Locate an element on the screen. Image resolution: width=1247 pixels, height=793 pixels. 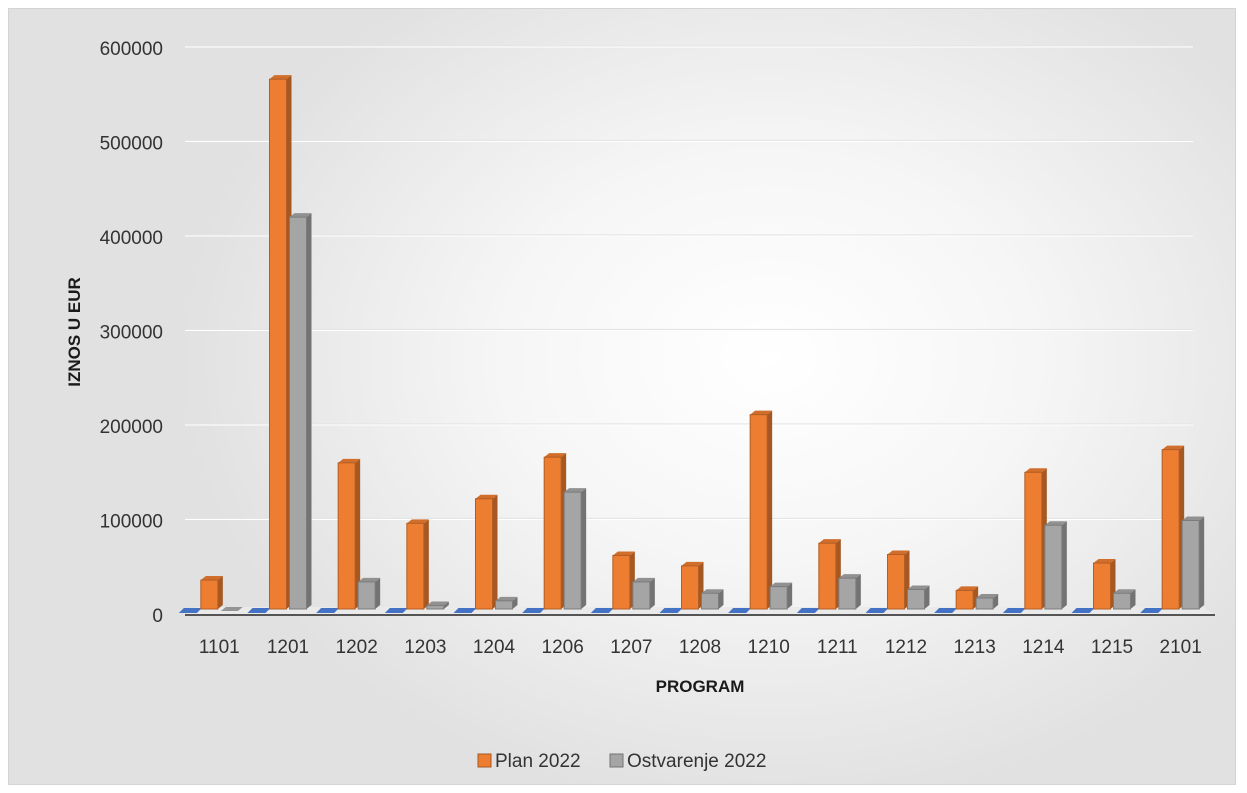
x-tick-label: 1202 is located at coordinates (357, 647).